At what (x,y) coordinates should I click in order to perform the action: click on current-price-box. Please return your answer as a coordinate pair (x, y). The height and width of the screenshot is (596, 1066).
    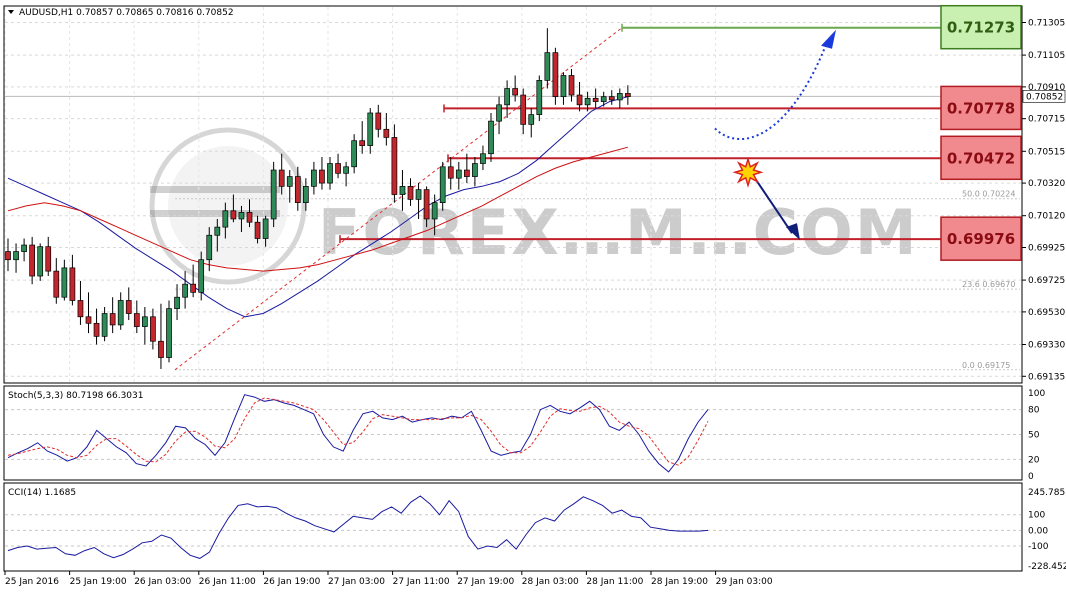
    Looking at the image, I should click on (1044, 96).